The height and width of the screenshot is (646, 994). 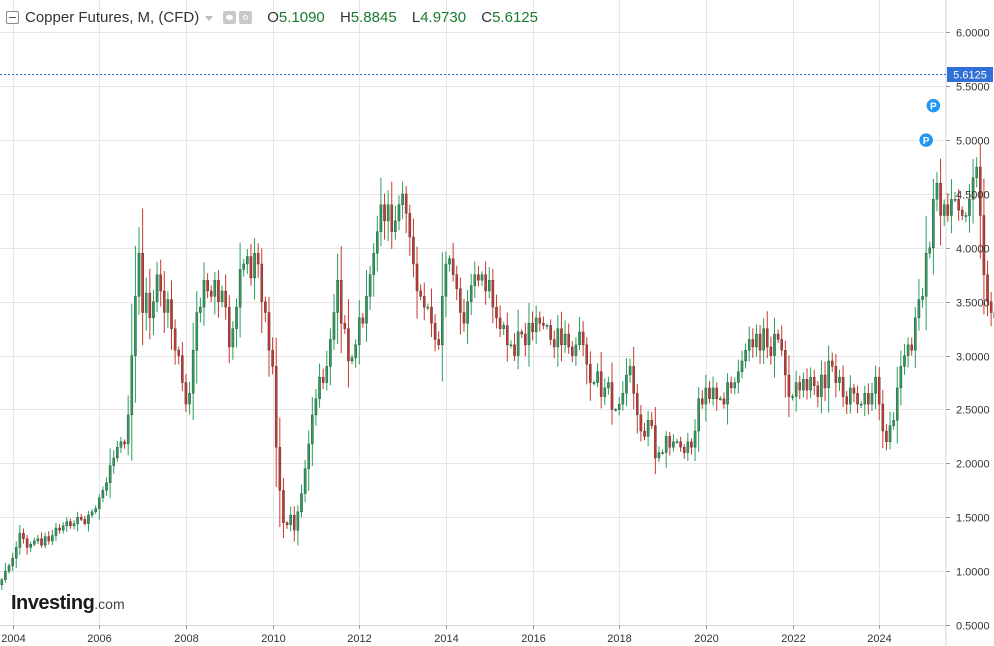 What do you see at coordinates (793, 639) in the screenshot?
I see `x-tick-label: 2022` at bounding box center [793, 639].